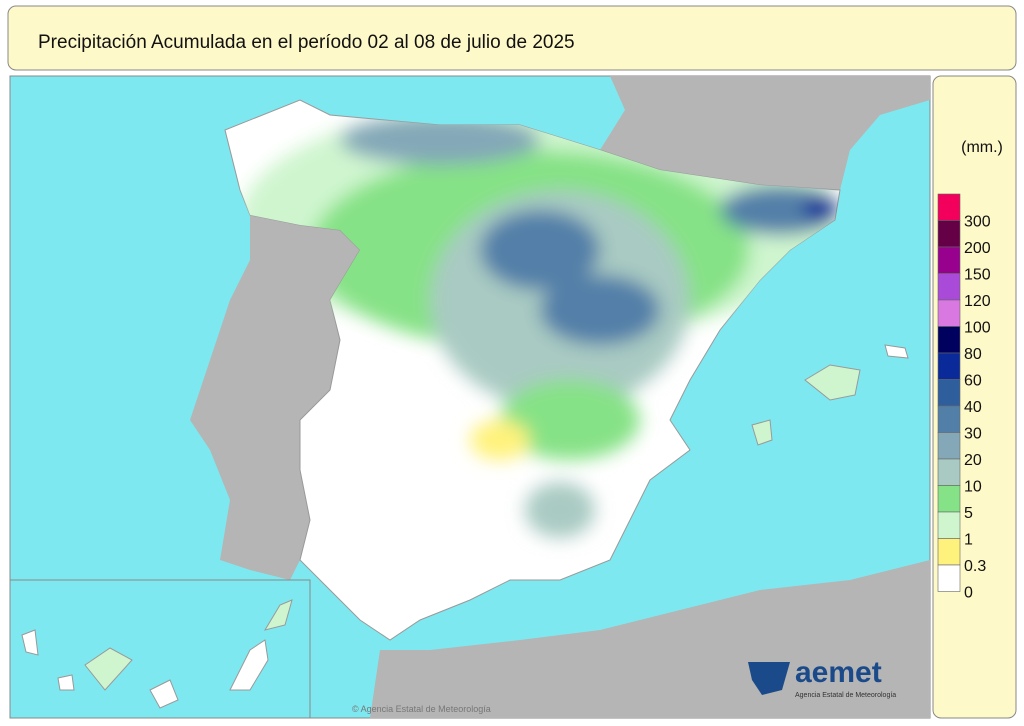  What do you see at coordinates (975, 566) in the screenshot?
I see `legend-label: 0.3` at bounding box center [975, 566].